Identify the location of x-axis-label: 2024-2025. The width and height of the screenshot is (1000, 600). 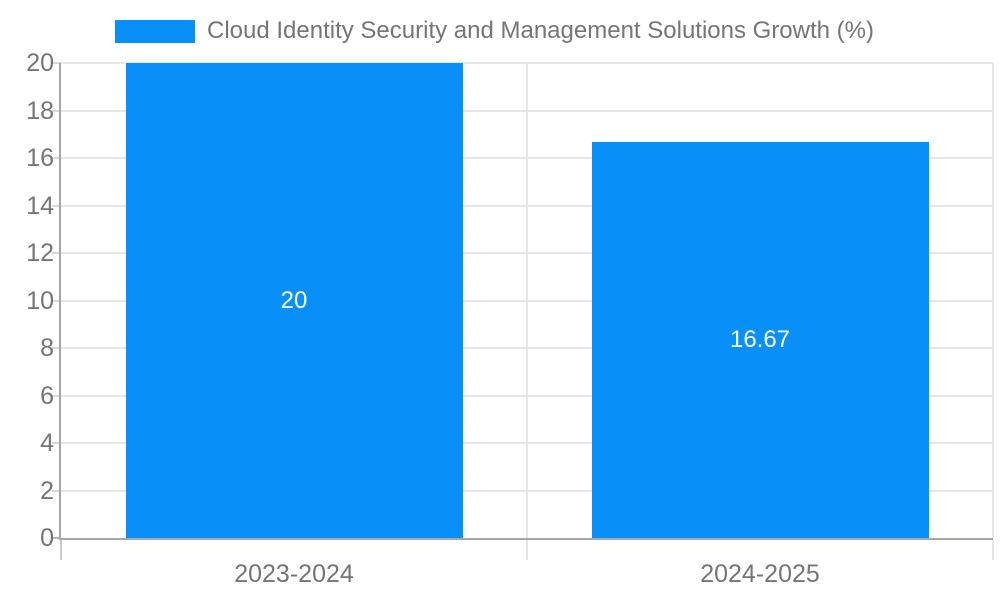
(760, 574).